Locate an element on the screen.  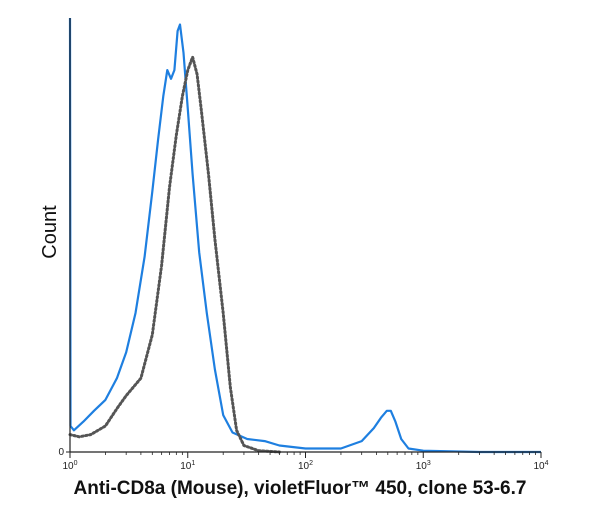
x-tick-label: 10⁰ is located at coordinates (69, 466).